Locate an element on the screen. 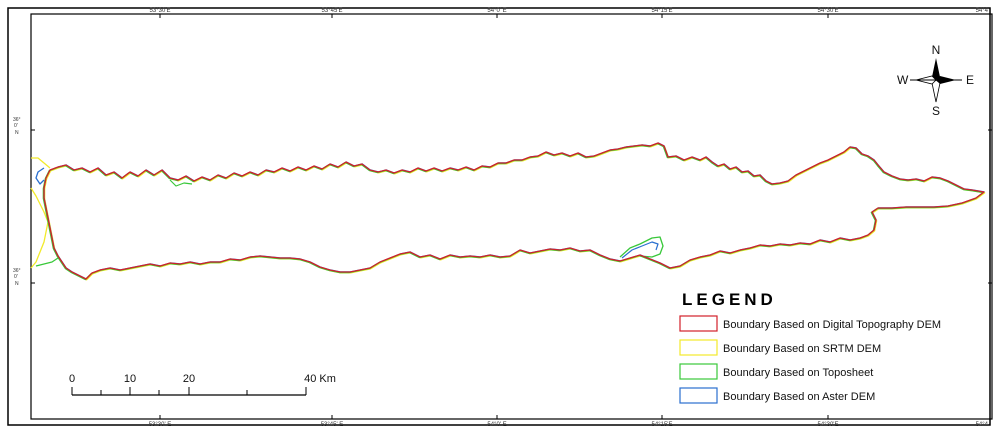 This screenshot has height=434, width=997. top-graticule-ticks is located at coordinates (494, 16).